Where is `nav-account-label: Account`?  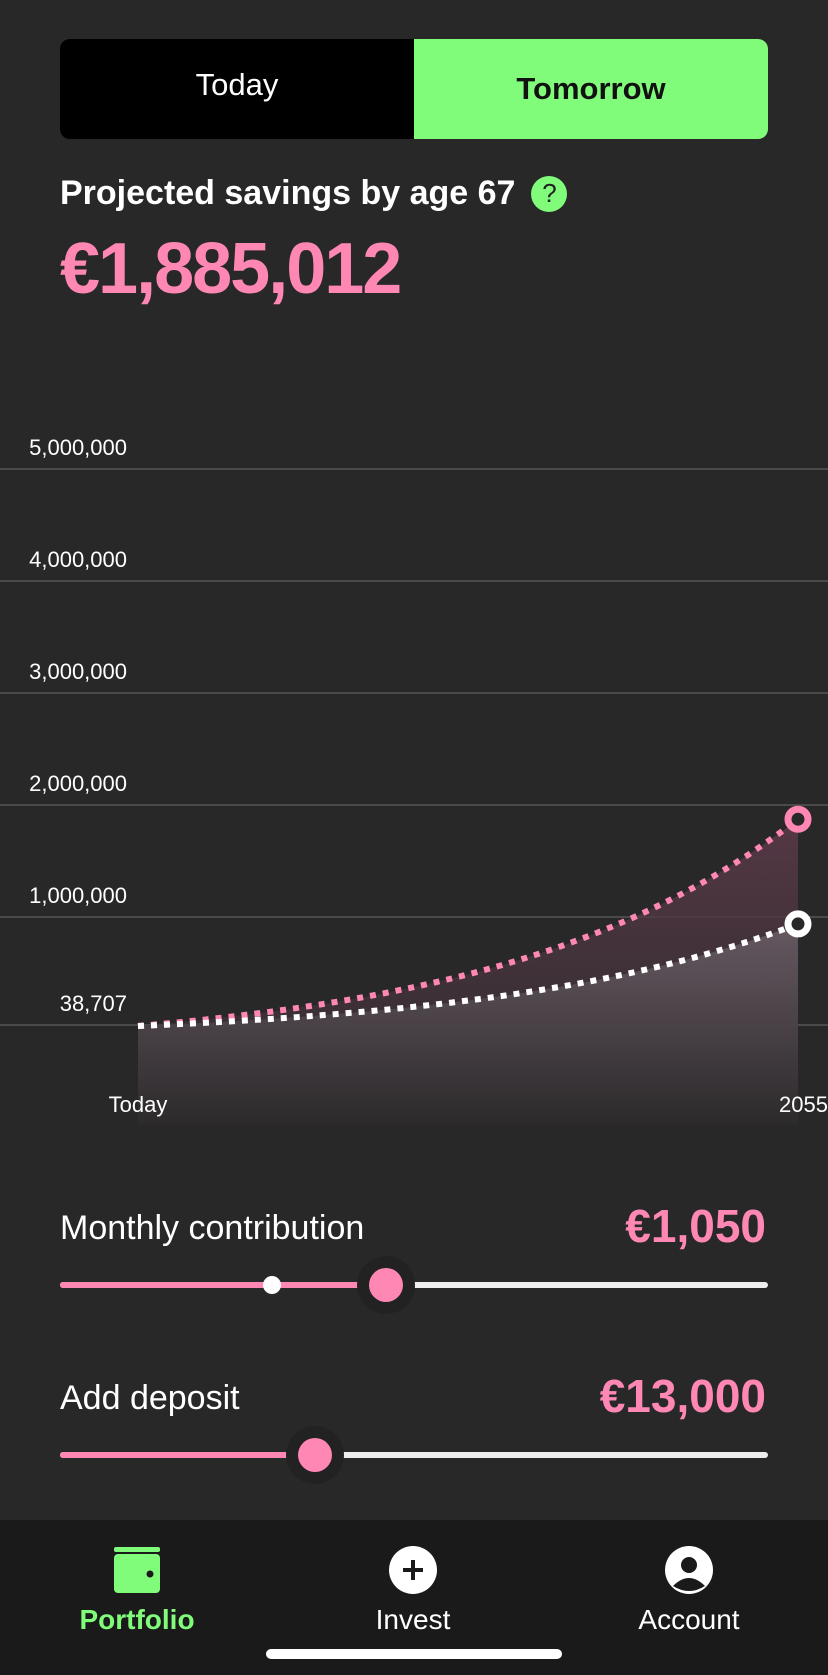 nav-account-label: Account is located at coordinates (689, 1619).